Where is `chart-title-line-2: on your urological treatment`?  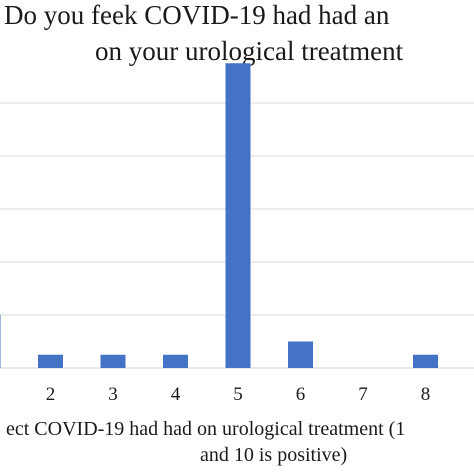
chart-title-line-2: on your urological treatment is located at coordinates (249, 51).